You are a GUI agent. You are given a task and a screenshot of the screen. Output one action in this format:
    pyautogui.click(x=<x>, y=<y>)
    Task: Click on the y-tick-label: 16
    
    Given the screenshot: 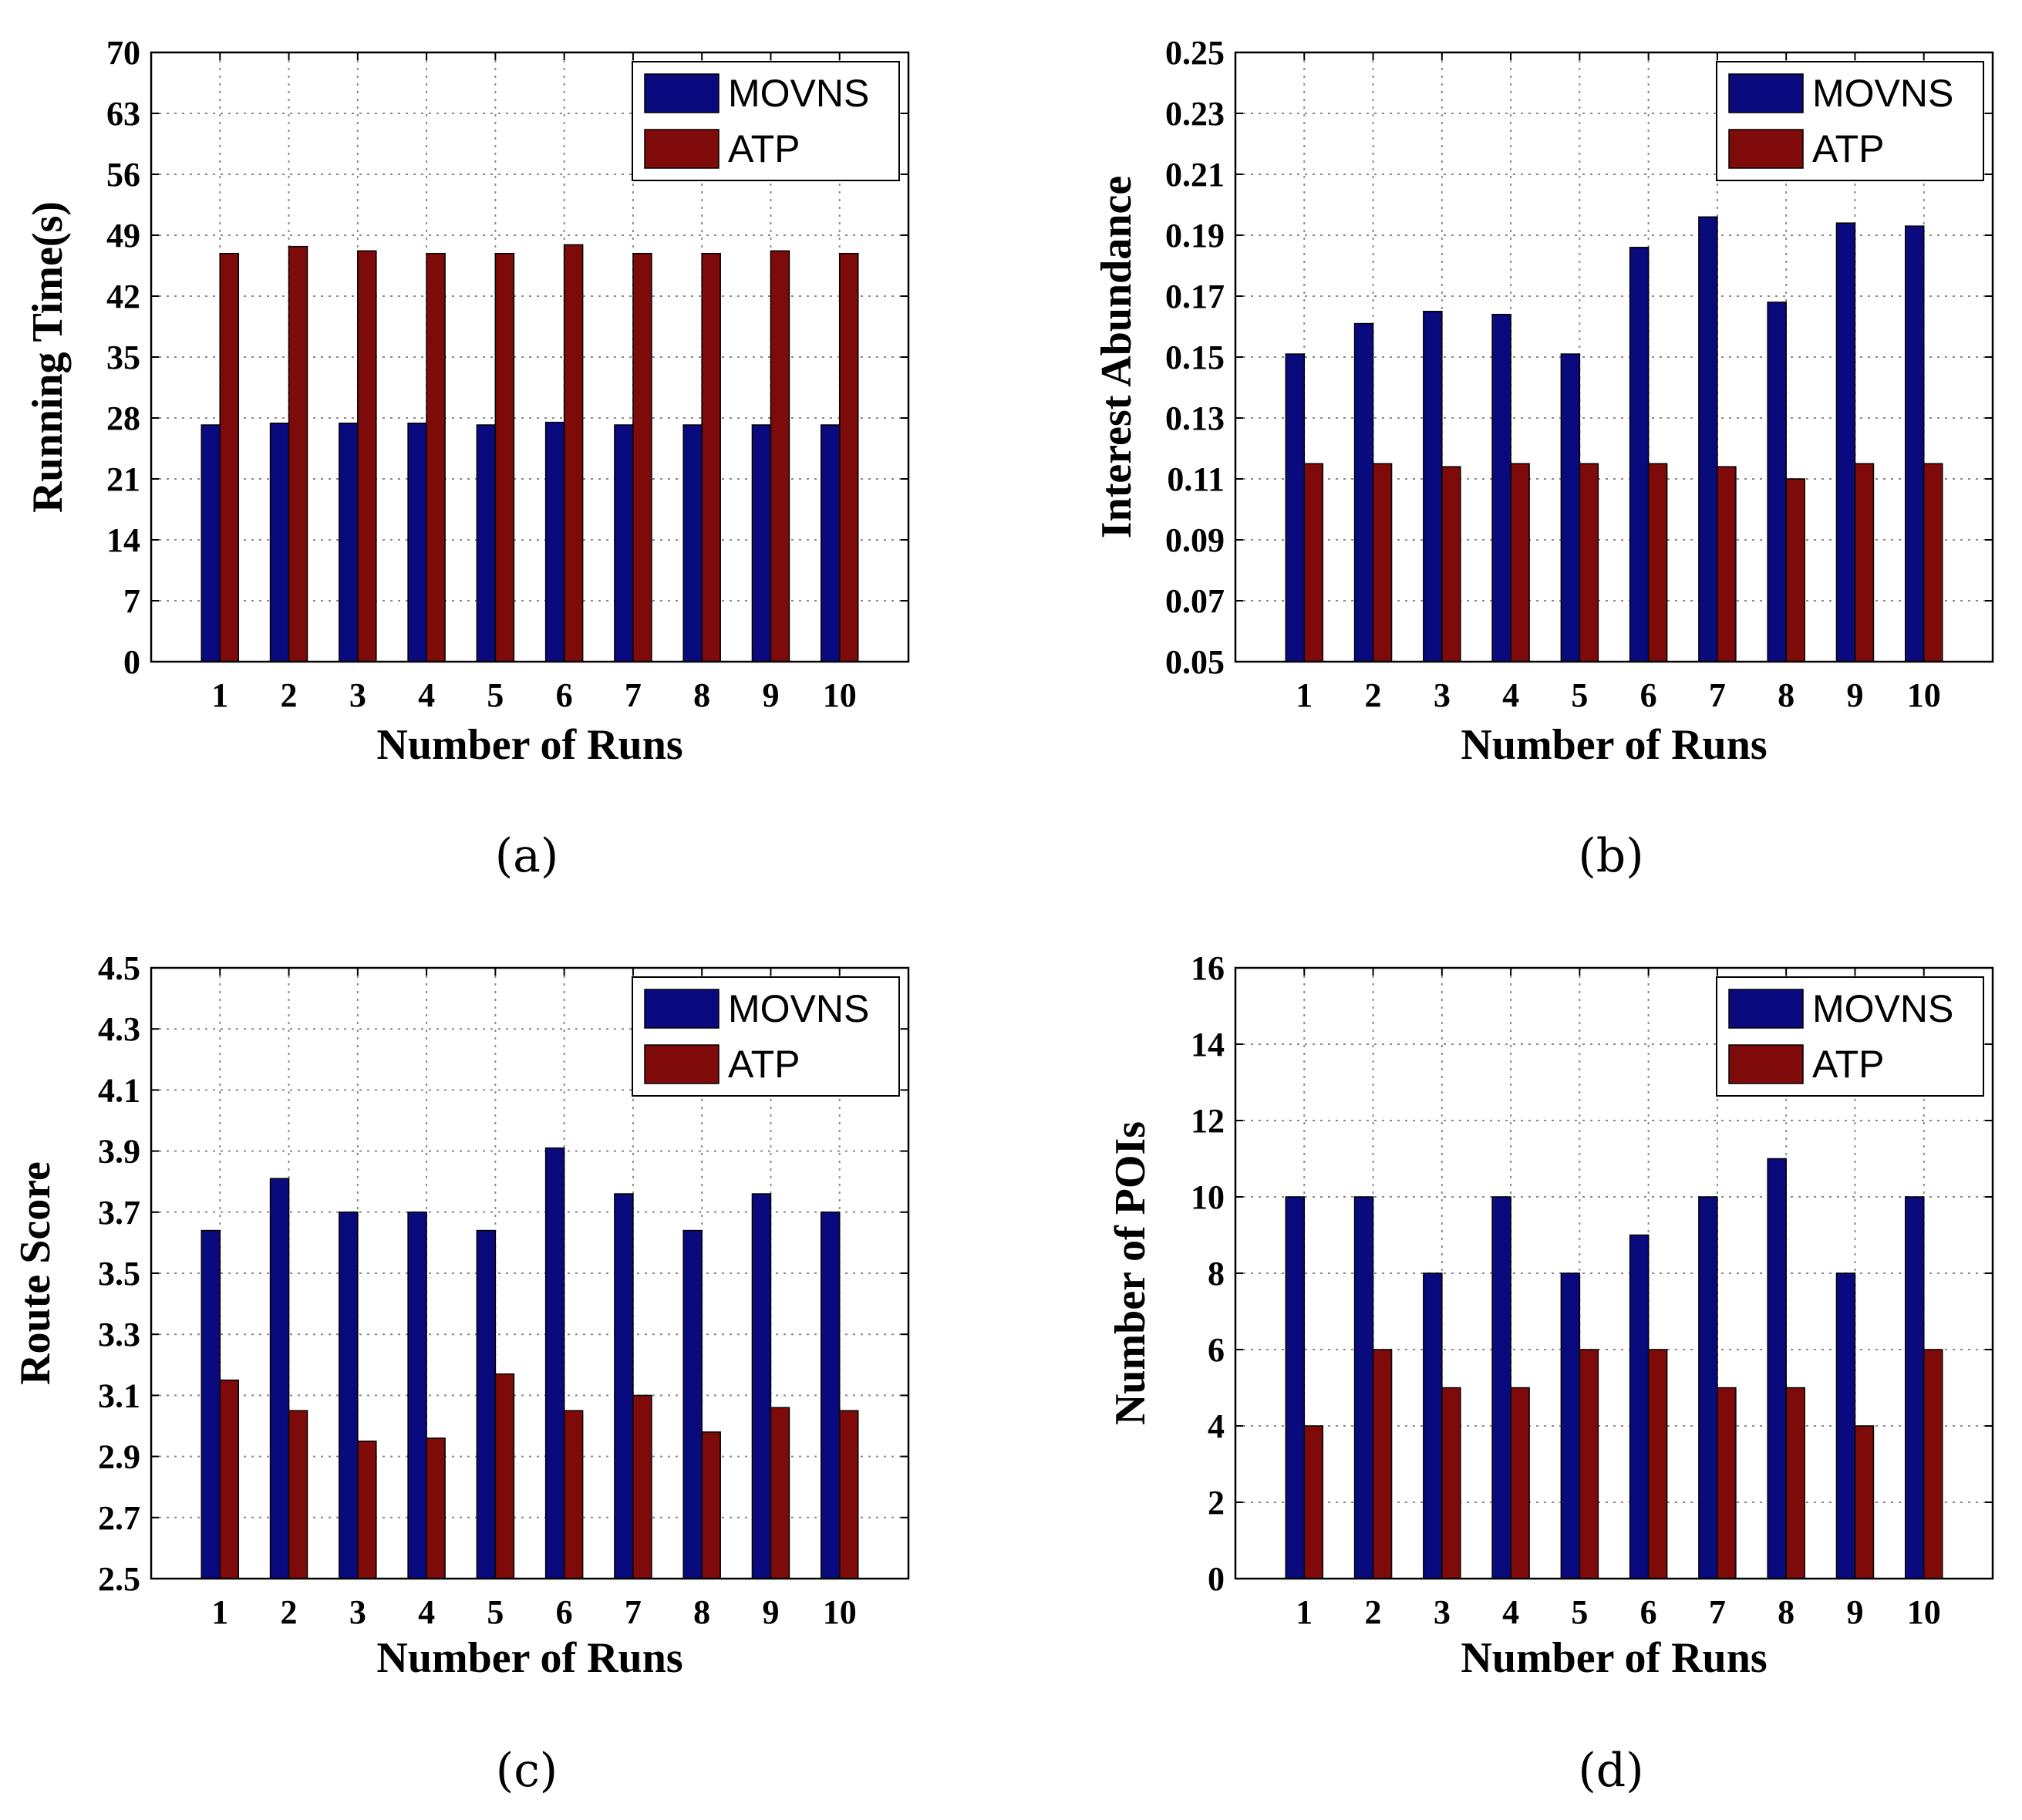 What is the action you would take?
    pyautogui.click(x=1208, y=968)
    